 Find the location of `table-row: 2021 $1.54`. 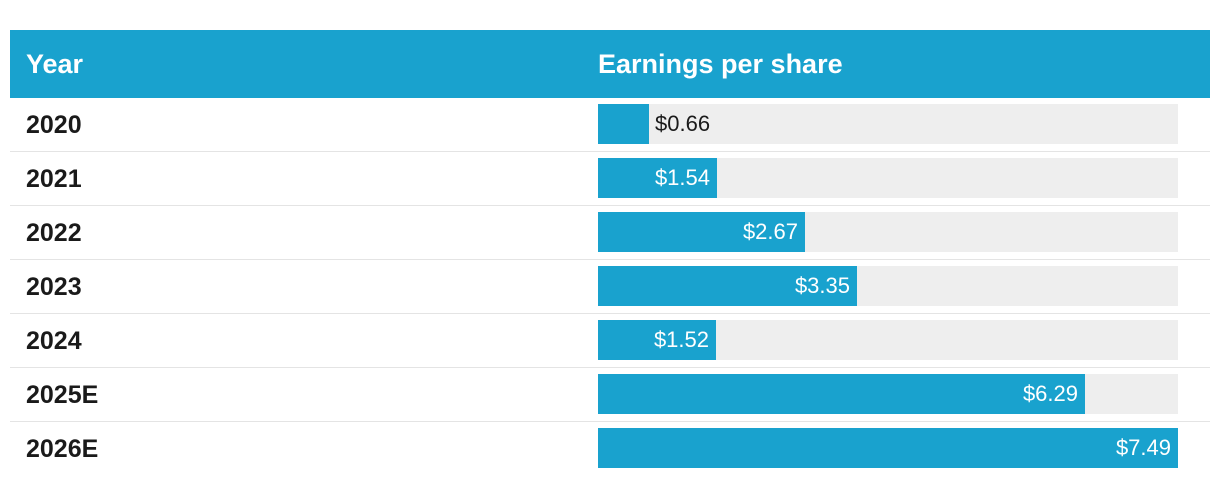

table-row: 2021 $1.54 is located at coordinates (610, 179).